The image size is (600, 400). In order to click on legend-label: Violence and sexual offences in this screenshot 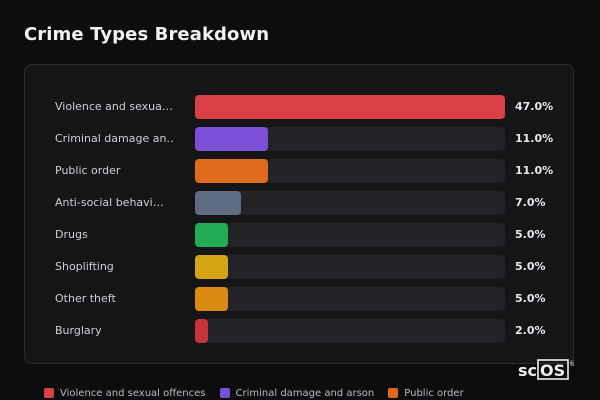, I will do `click(133, 393)`.